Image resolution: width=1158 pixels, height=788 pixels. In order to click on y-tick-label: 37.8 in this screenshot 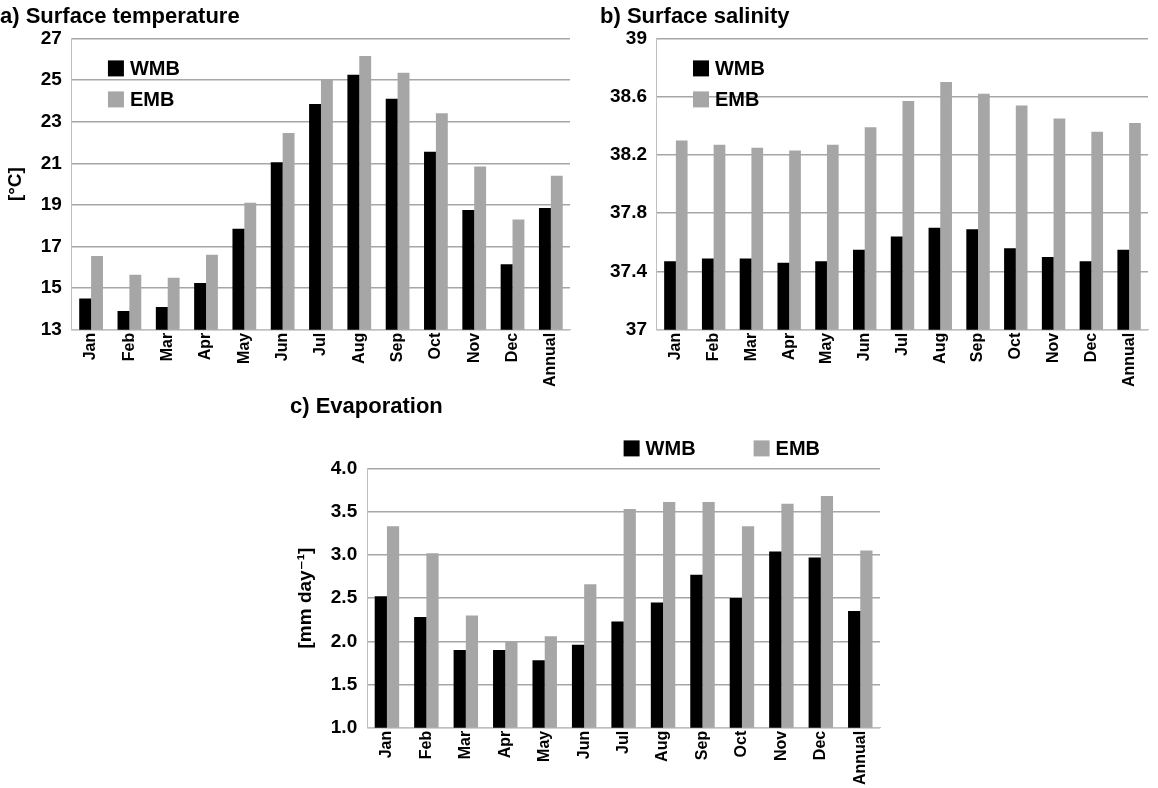, I will do `click(628, 212)`.